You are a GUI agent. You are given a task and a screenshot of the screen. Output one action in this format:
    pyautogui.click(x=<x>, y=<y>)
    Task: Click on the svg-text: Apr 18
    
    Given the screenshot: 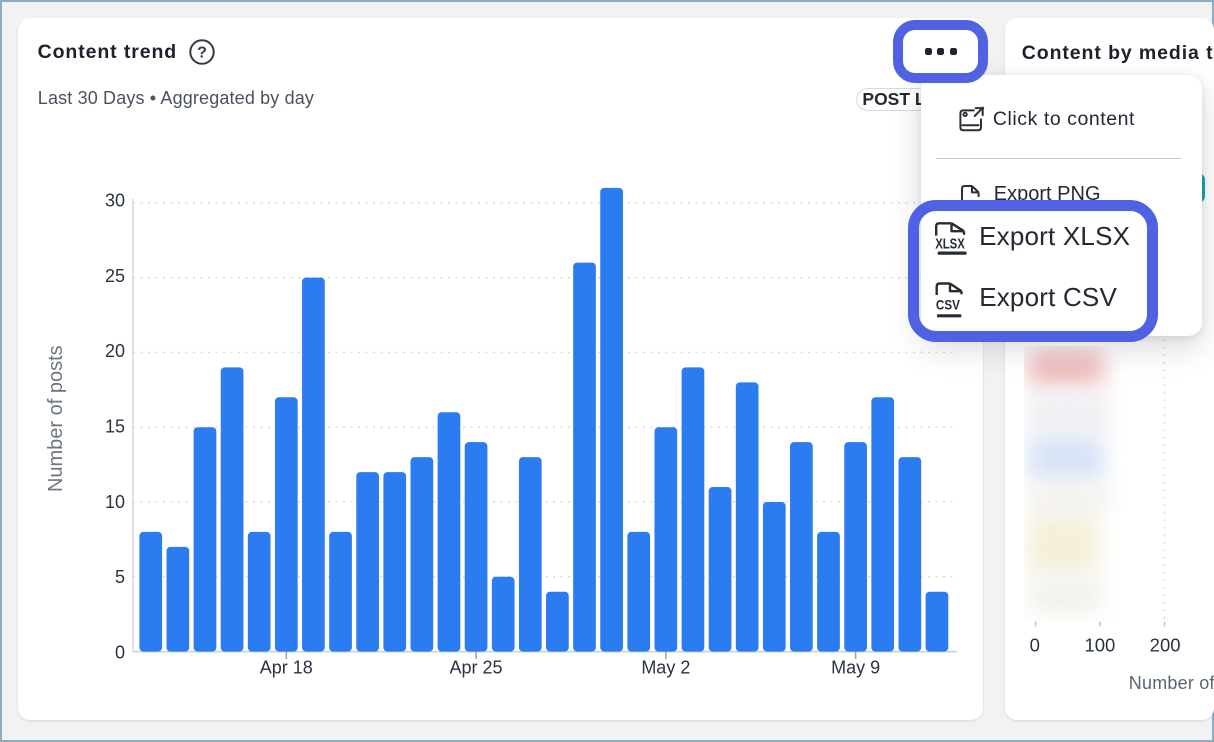 What is the action you would take?
    pyautogui.click(x=286, y=667)
    